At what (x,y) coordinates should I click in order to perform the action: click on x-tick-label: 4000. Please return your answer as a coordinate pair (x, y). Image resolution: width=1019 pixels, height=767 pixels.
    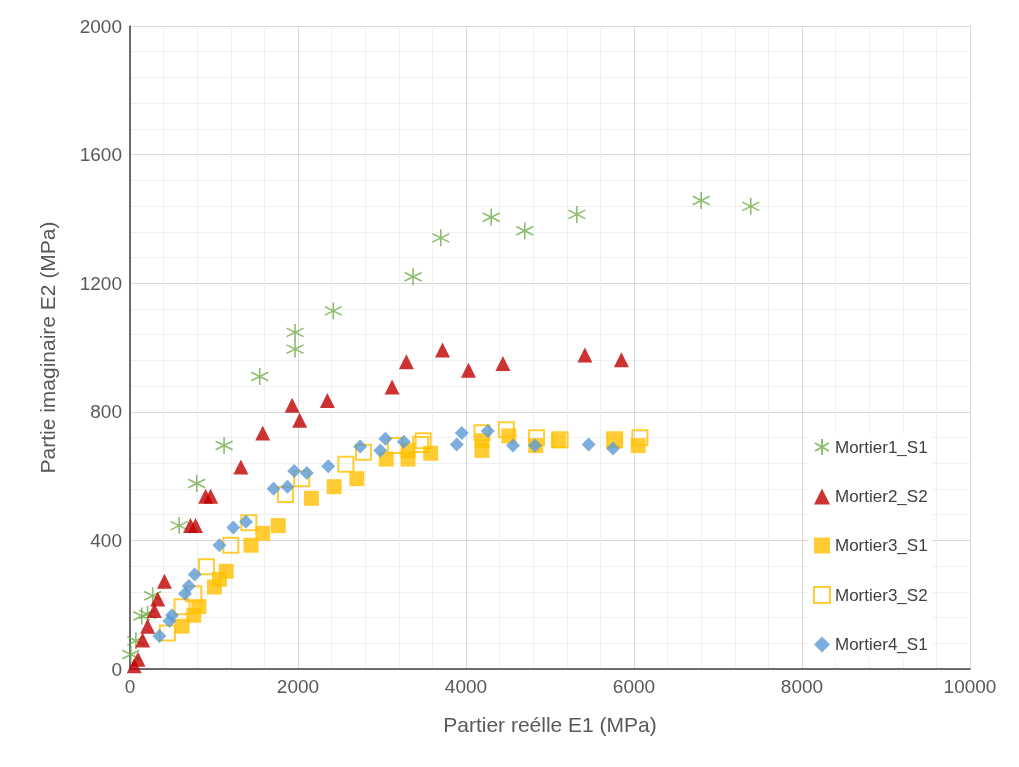
    Looking at the image, I should click on (466, 686).